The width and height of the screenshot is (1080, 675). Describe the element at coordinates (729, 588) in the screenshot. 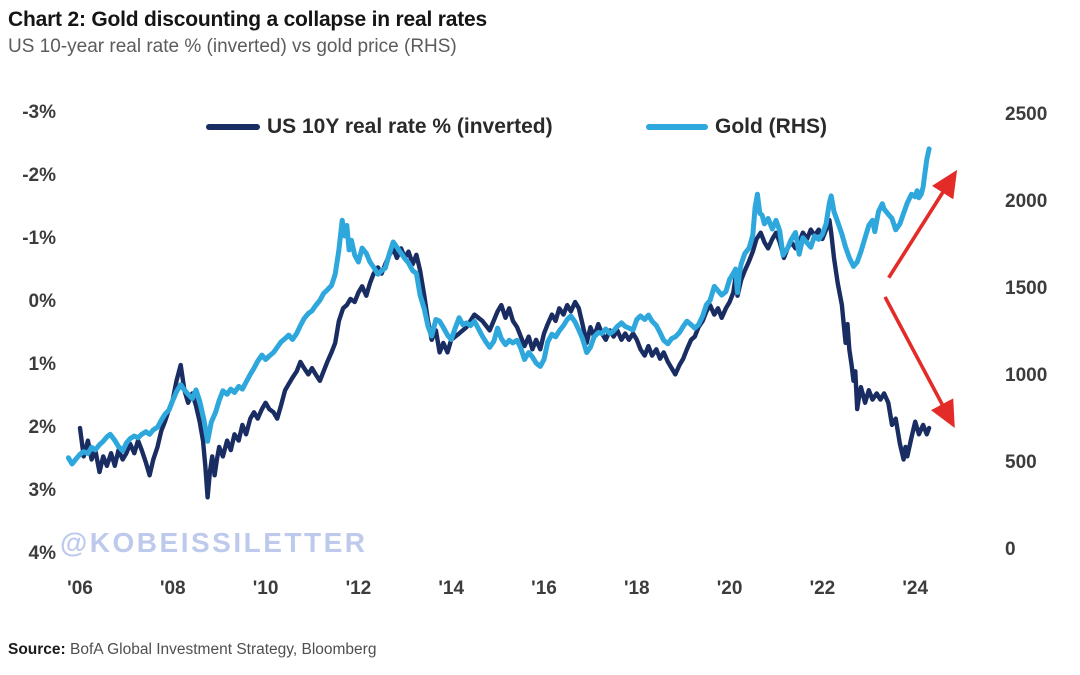

I see `x-axis-tick-2020: '20` at that location.